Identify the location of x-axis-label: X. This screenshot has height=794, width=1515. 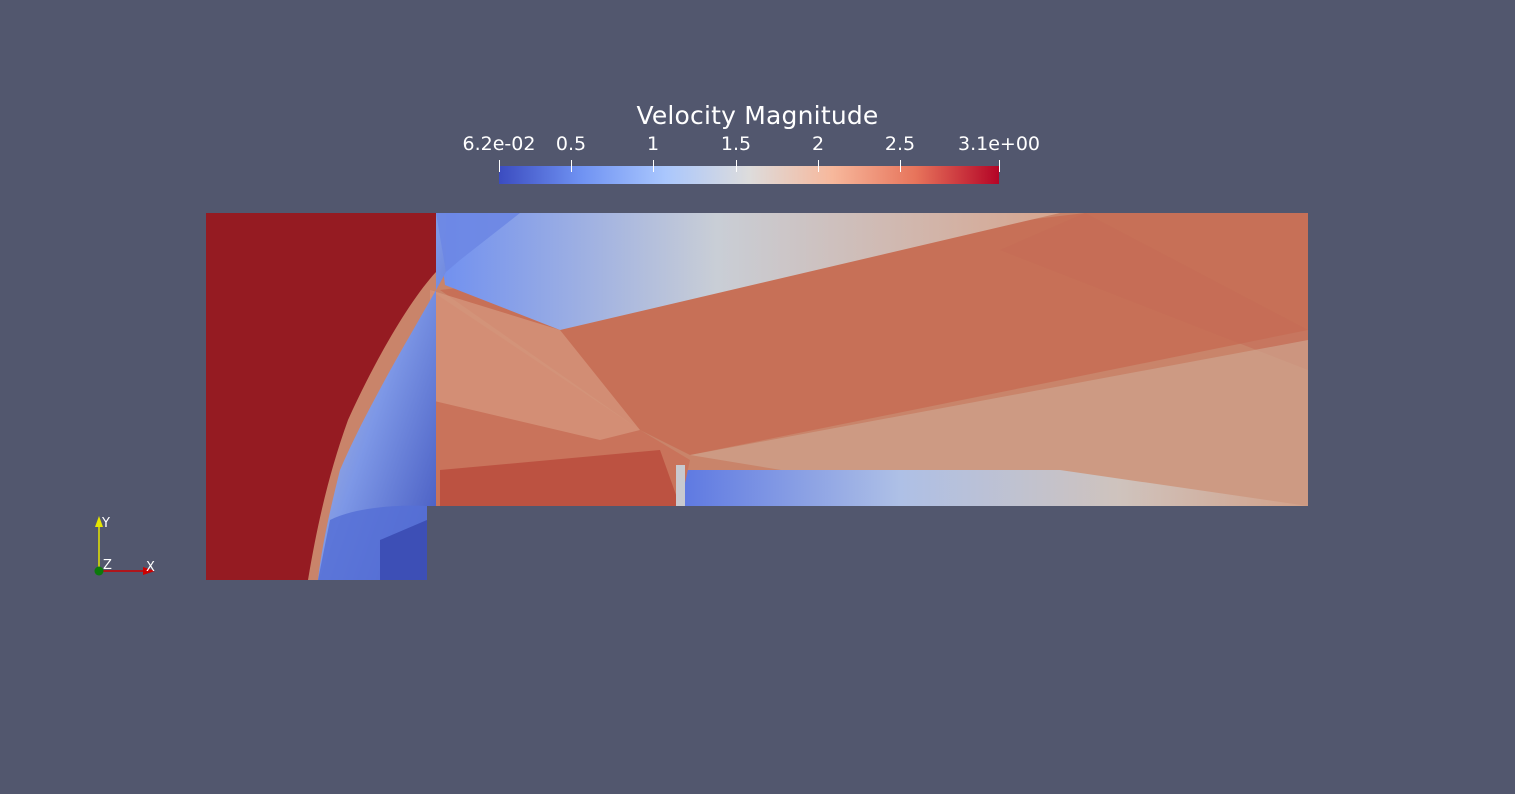
(150, 567).